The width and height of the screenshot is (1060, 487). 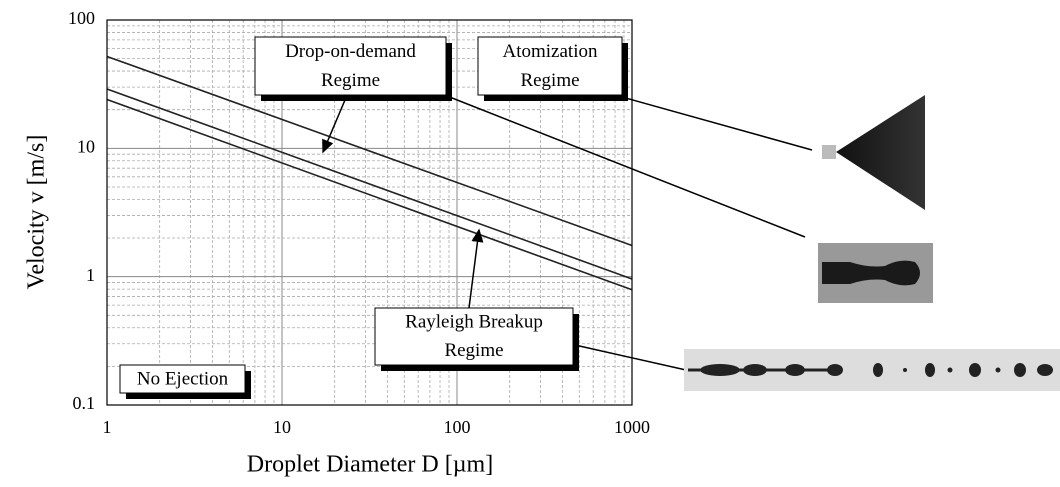 What do you see at coordinates (350, 51) in the screenshot?
I see `annotation-text: Drop-on-demand` at bounding box center [350, 51].